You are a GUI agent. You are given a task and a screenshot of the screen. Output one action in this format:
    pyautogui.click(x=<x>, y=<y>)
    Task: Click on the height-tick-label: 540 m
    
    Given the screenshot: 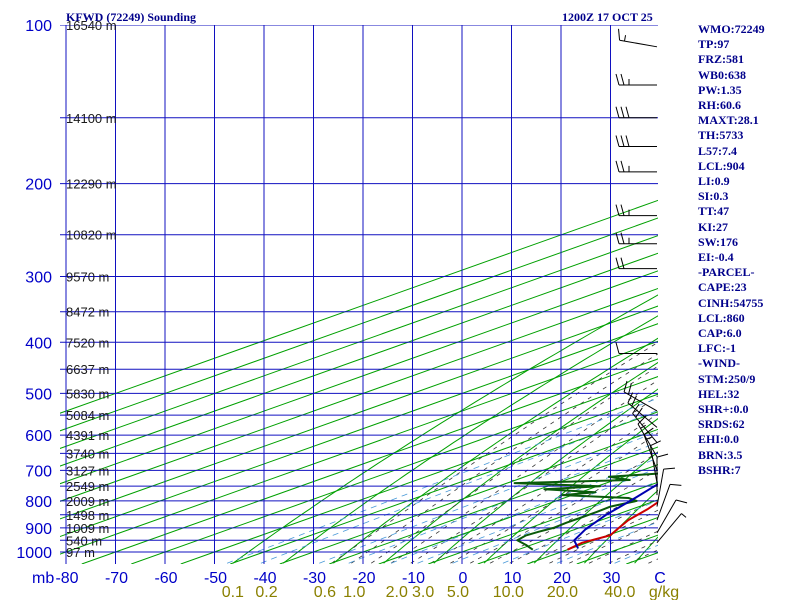 What is the action you would take?
    pyautogui.click(x=84, y=540)
    